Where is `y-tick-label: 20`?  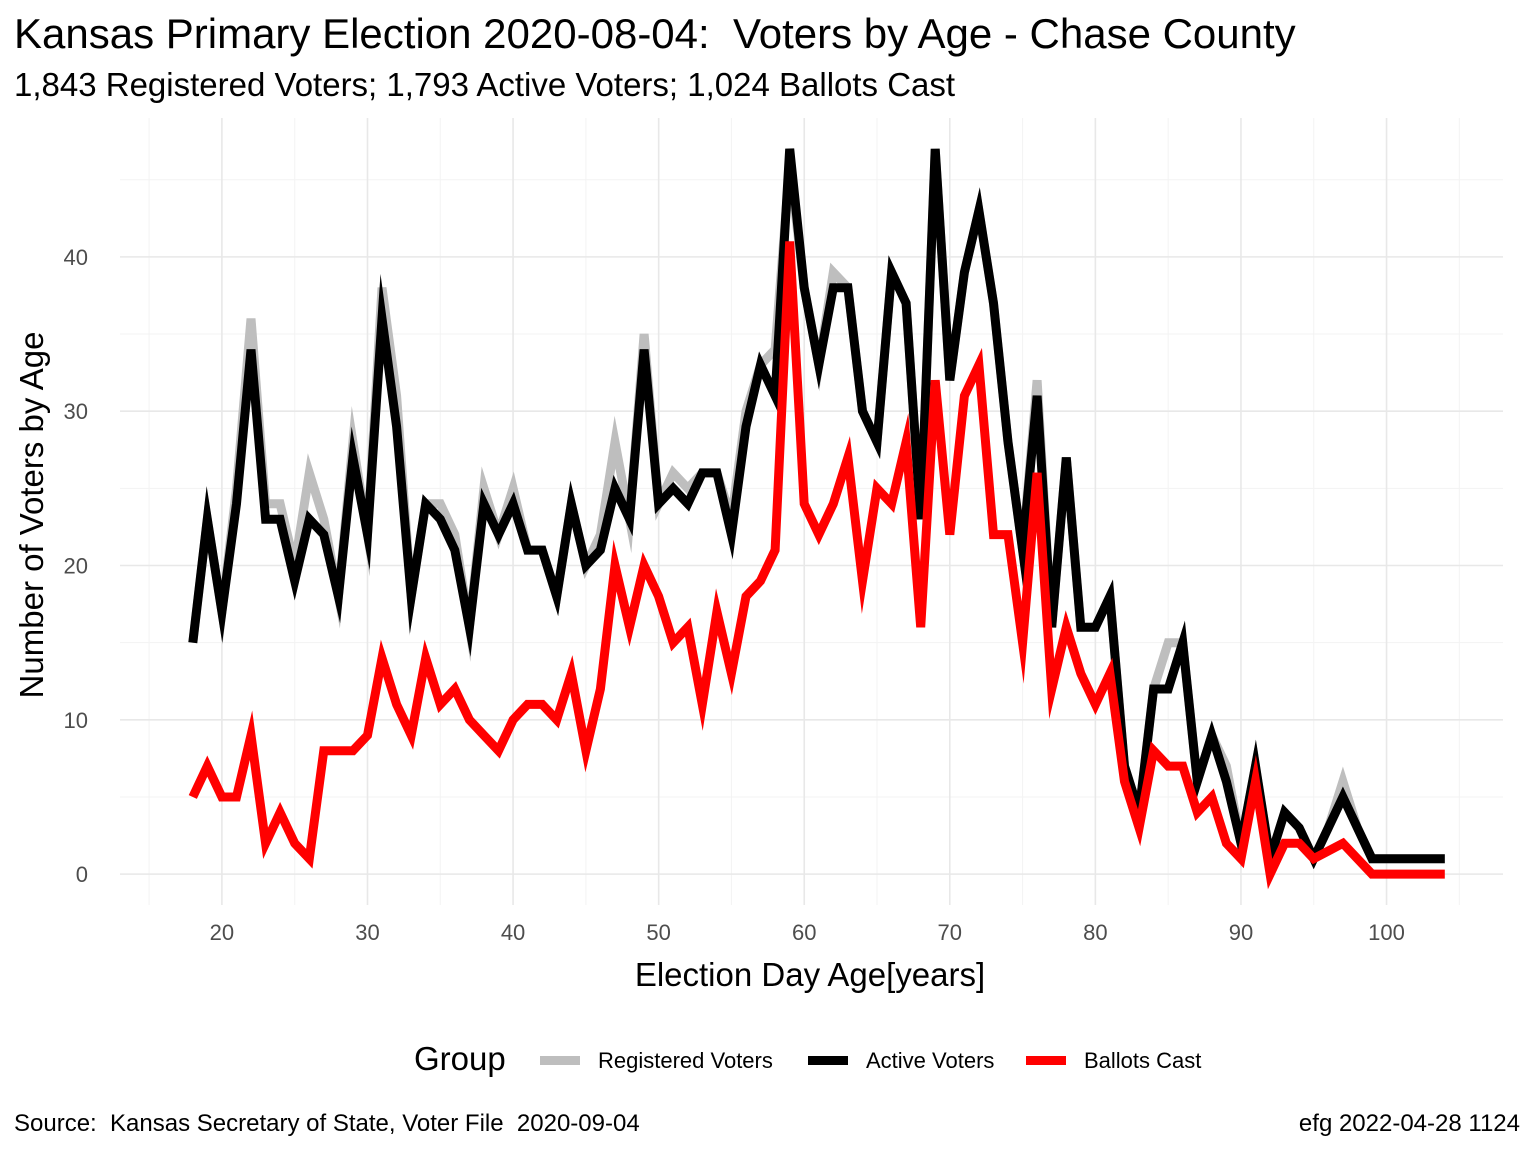
y-tick-label: 20 is located at coordinates (76, 566).